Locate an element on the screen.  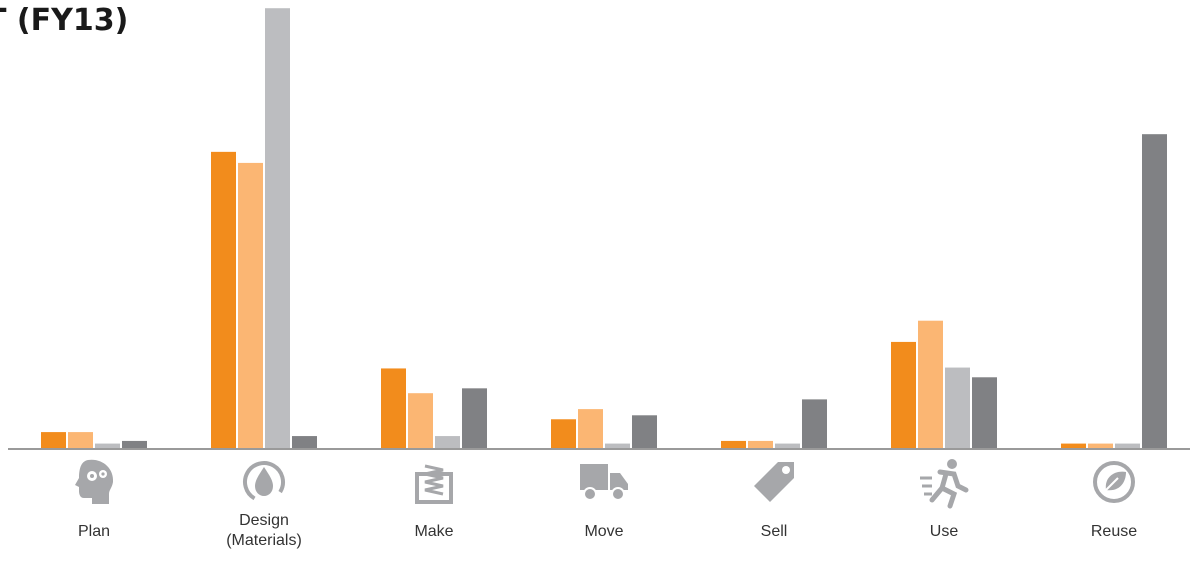
bar-water-drop-s4 is located at coordinates (304, 442).